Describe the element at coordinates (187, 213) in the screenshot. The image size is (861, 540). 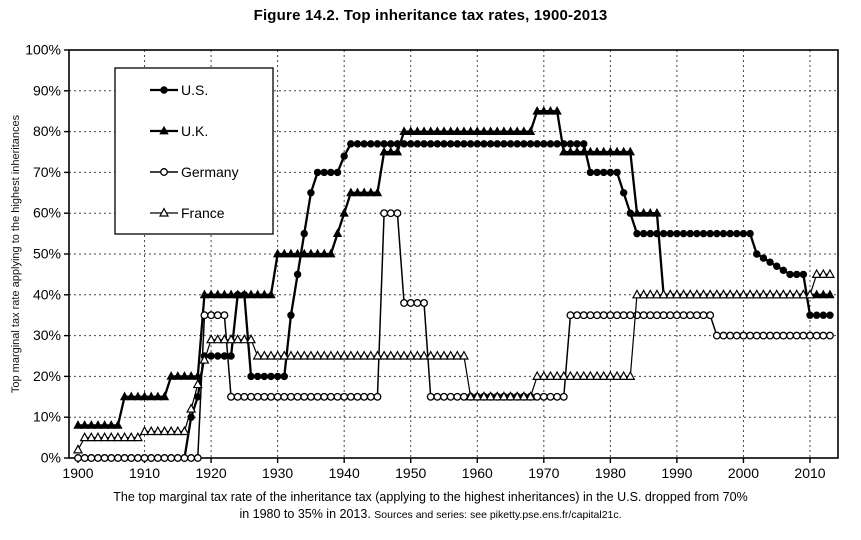
I see `legend-item-france: France` at that location.